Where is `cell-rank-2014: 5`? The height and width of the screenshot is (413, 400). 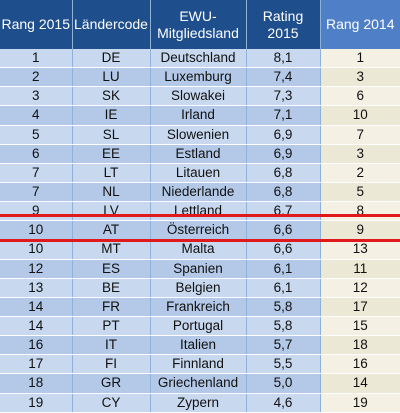
cell-rank-2014: 5 is located at coordinates (359, 192).